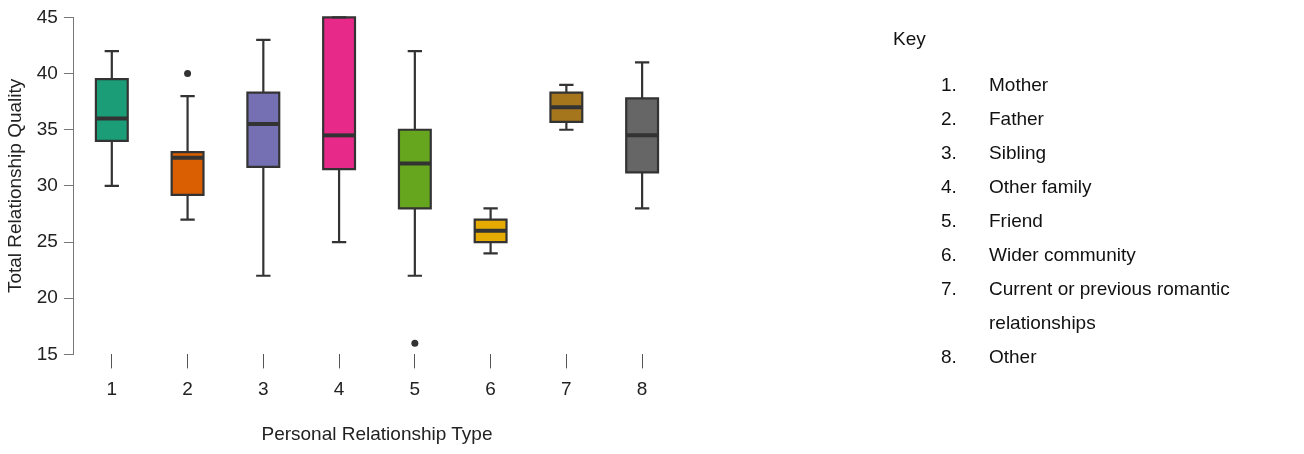 The image size is (1304, 454). I want to click on x-tick-label: 7, so click(566, 389).